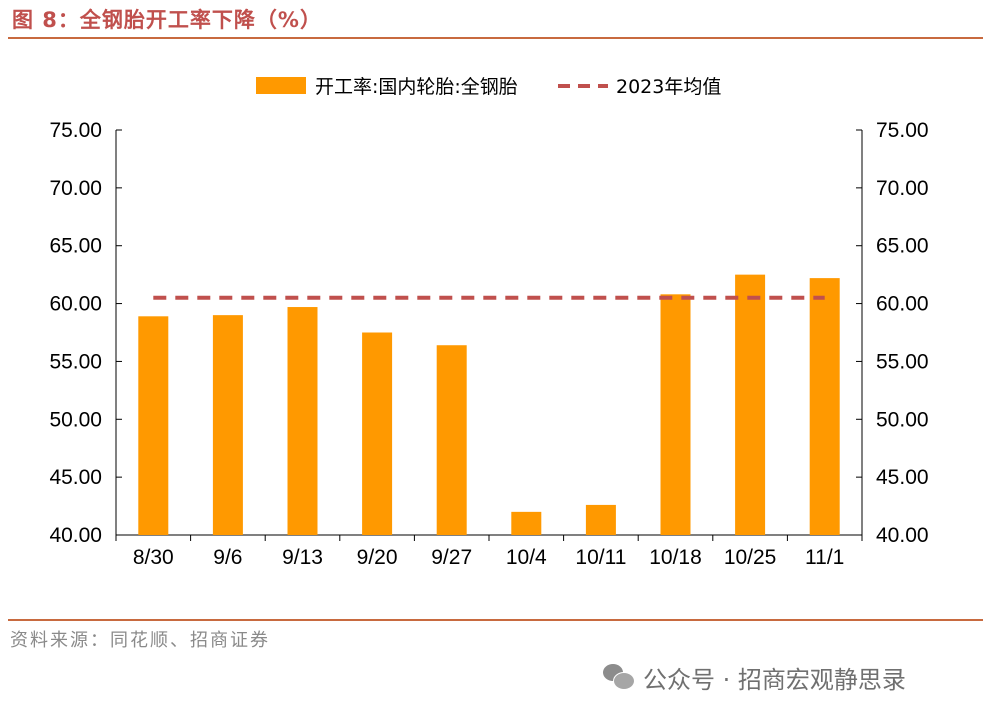 The width and height of the screenshot is (990, 717). I want to click on y-tick-label-right: 55.00, so click(902, 361).